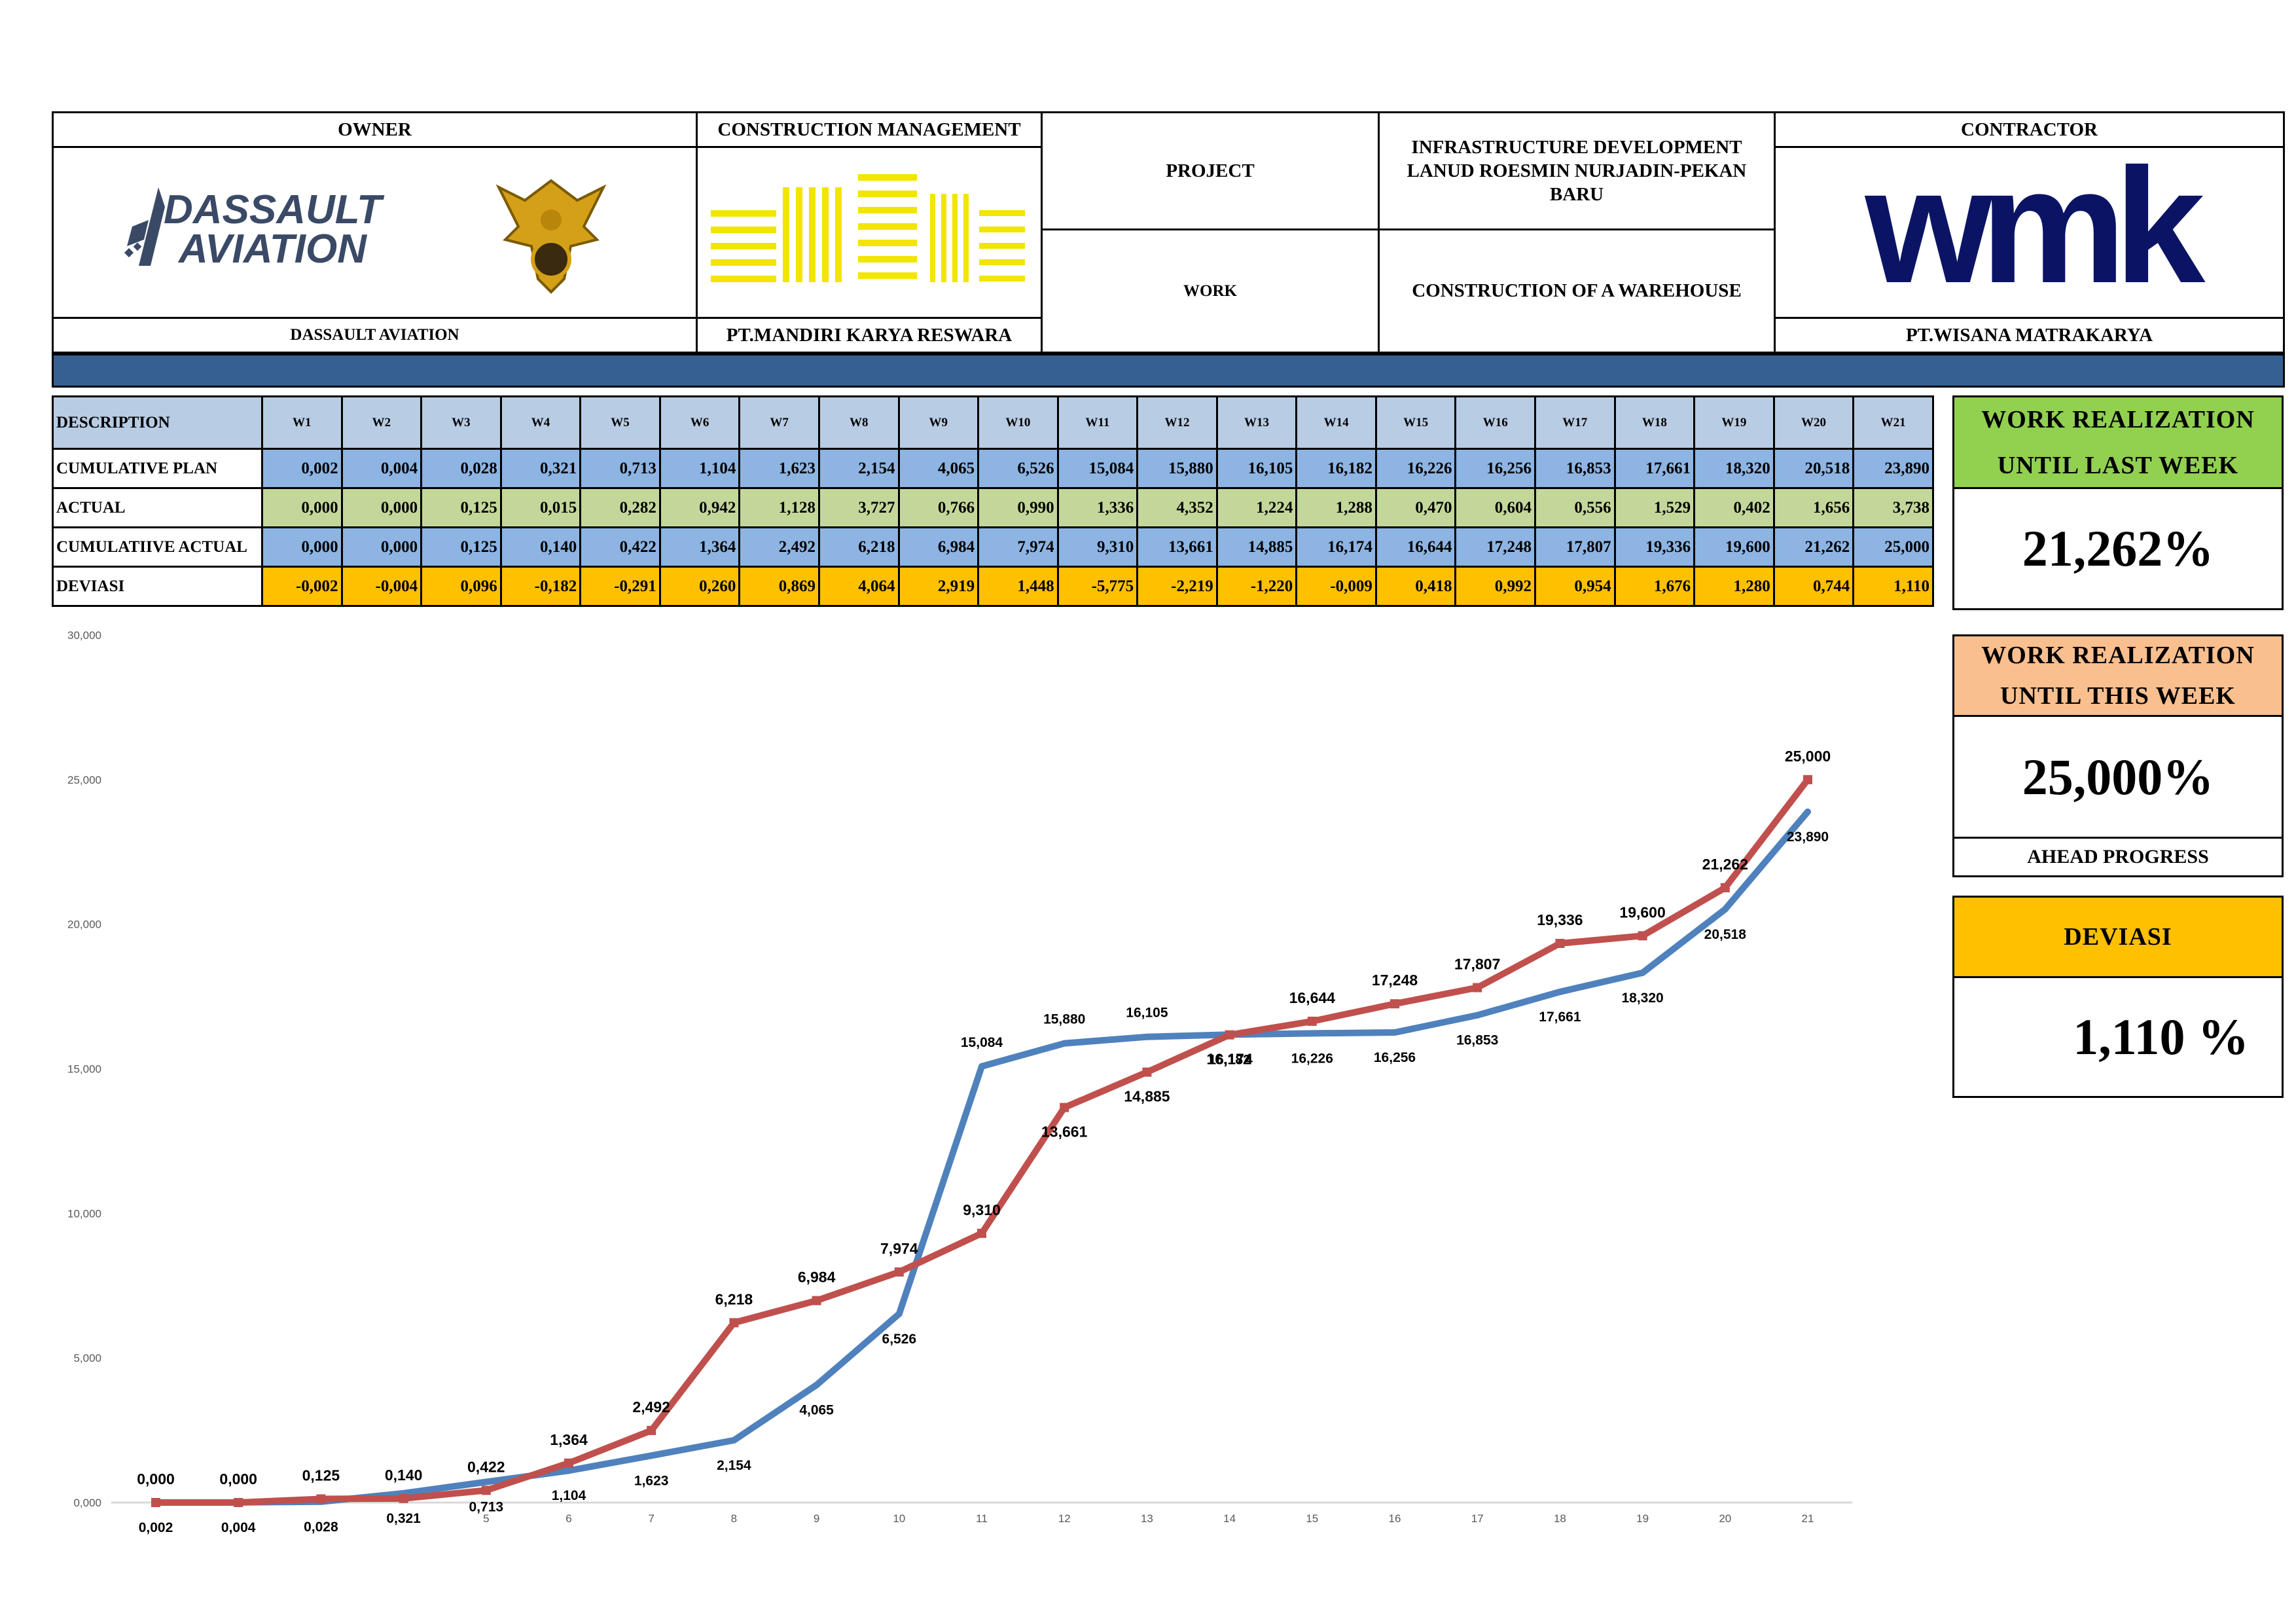  Describe the element at coordinates (1642, 912) in the screenshot. I see `actual-data-label: 19,600` at that location.